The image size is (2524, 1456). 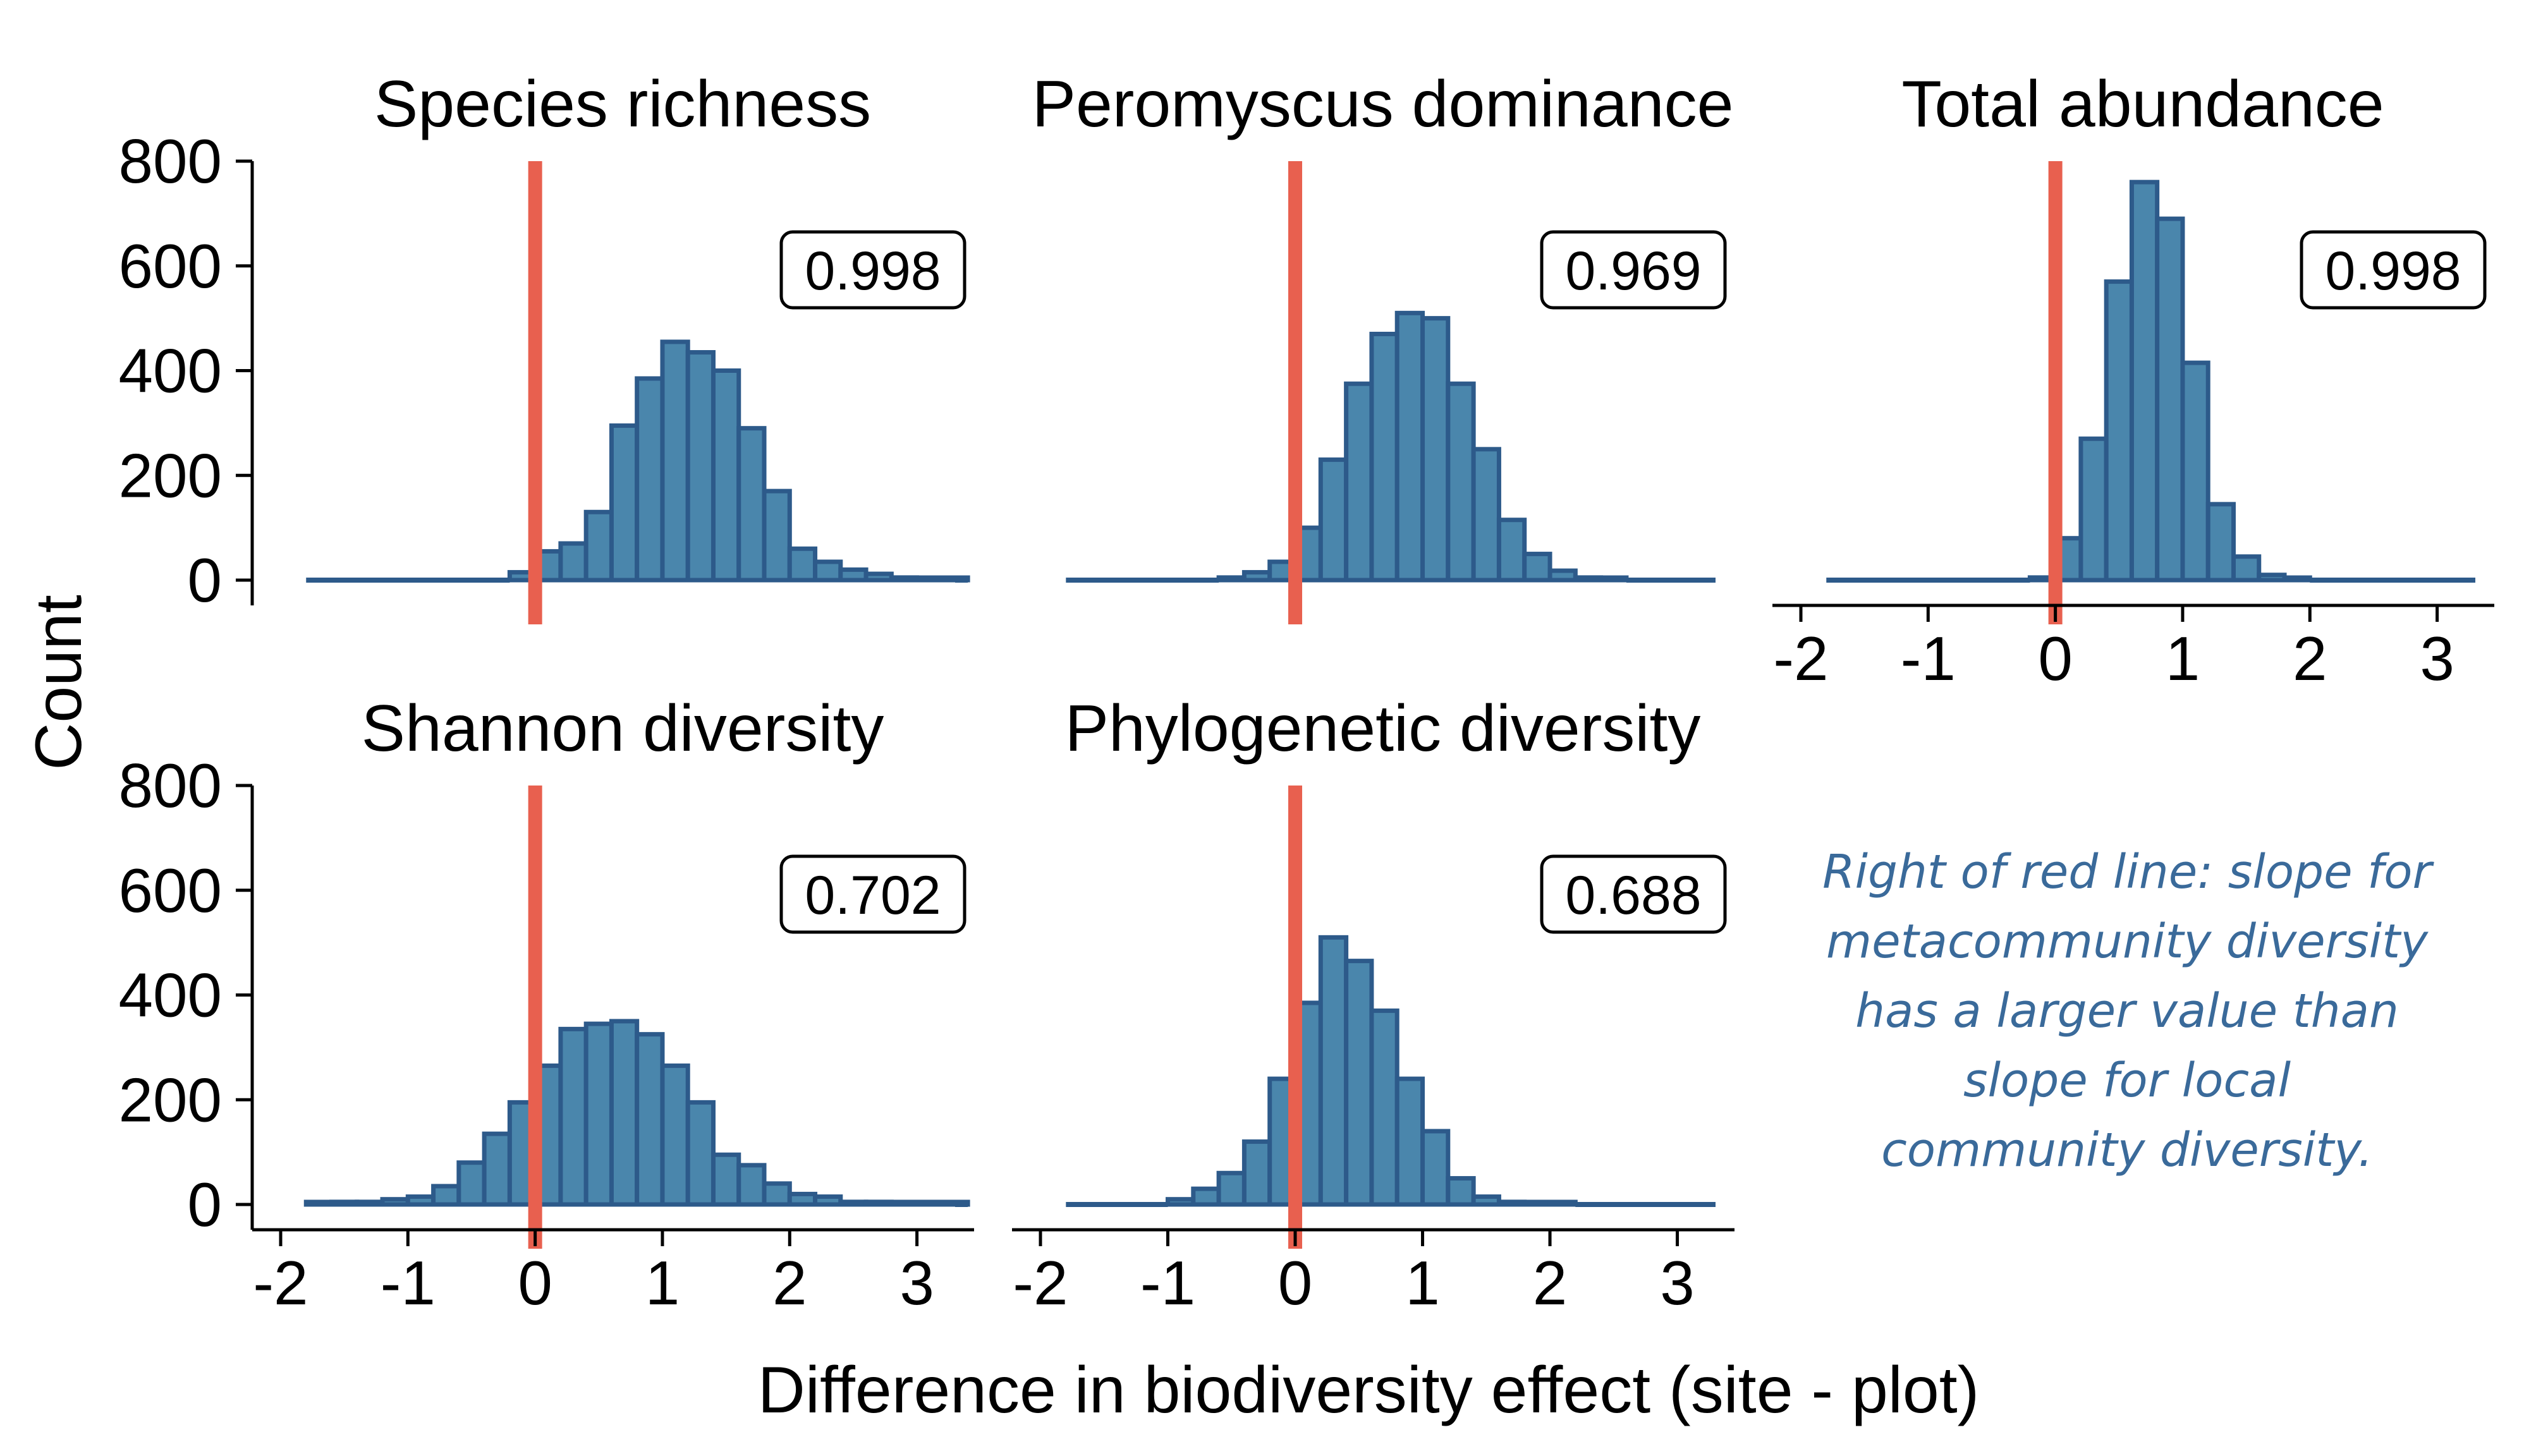 I want to click on chart-panel: Peromyscus dominance 0.969, so click(x=1383, y=346).